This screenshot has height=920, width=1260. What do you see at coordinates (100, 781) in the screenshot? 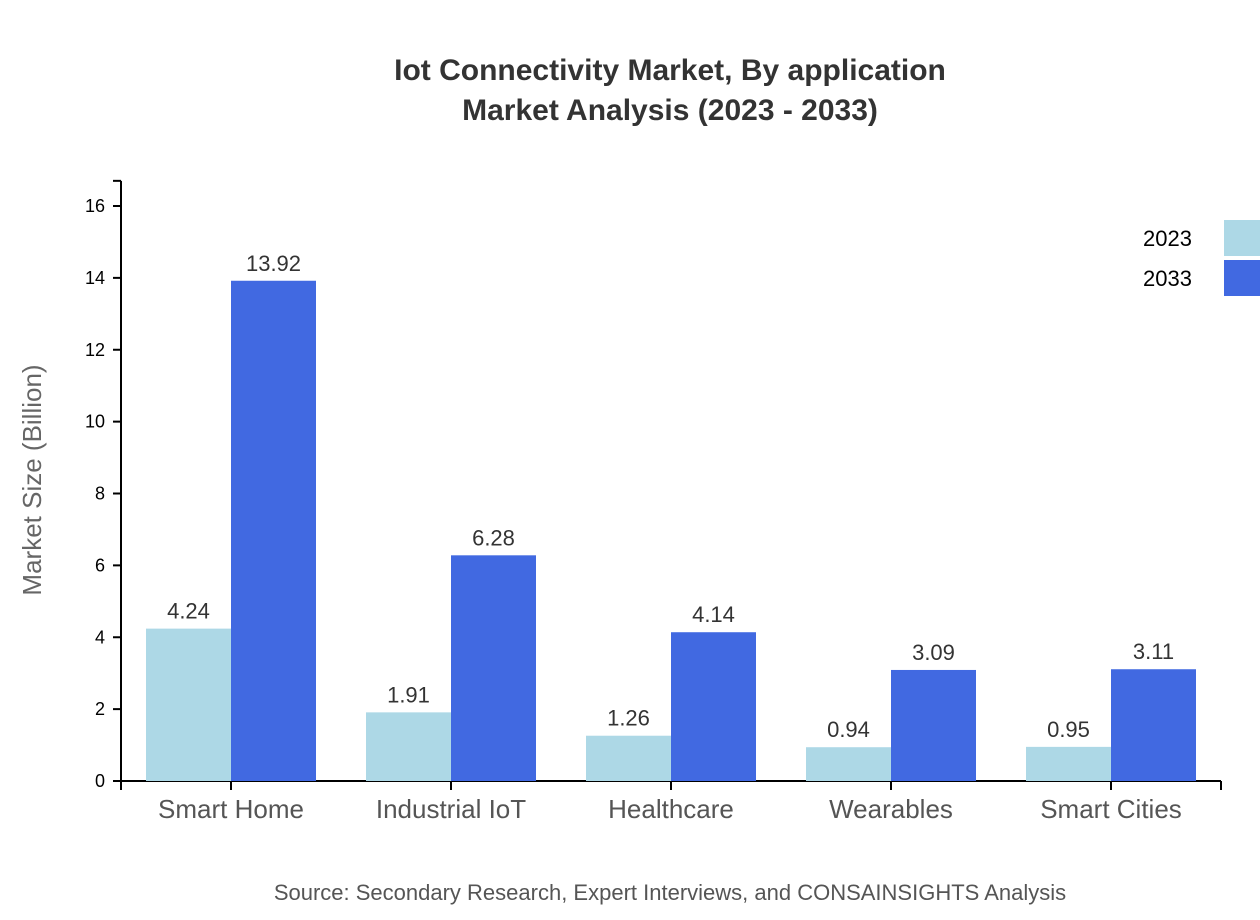
I see `y-tick-label: 0` at bounding box center [100, 781].